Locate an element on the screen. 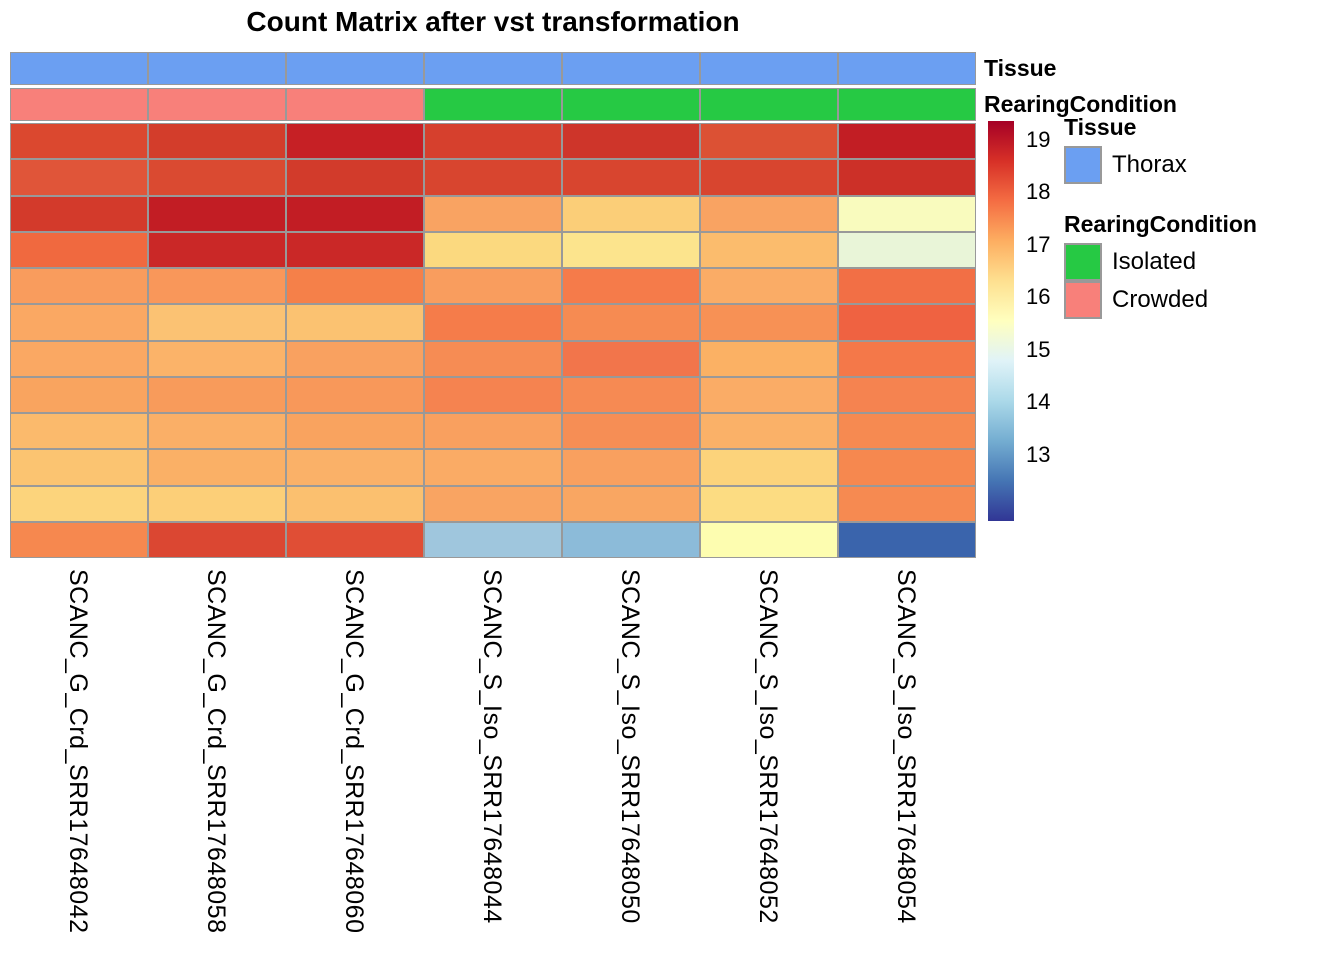 This screenshot has width=1344, height=960. colorbar-tick-label: 17 is located at coordinates (1038, 244).